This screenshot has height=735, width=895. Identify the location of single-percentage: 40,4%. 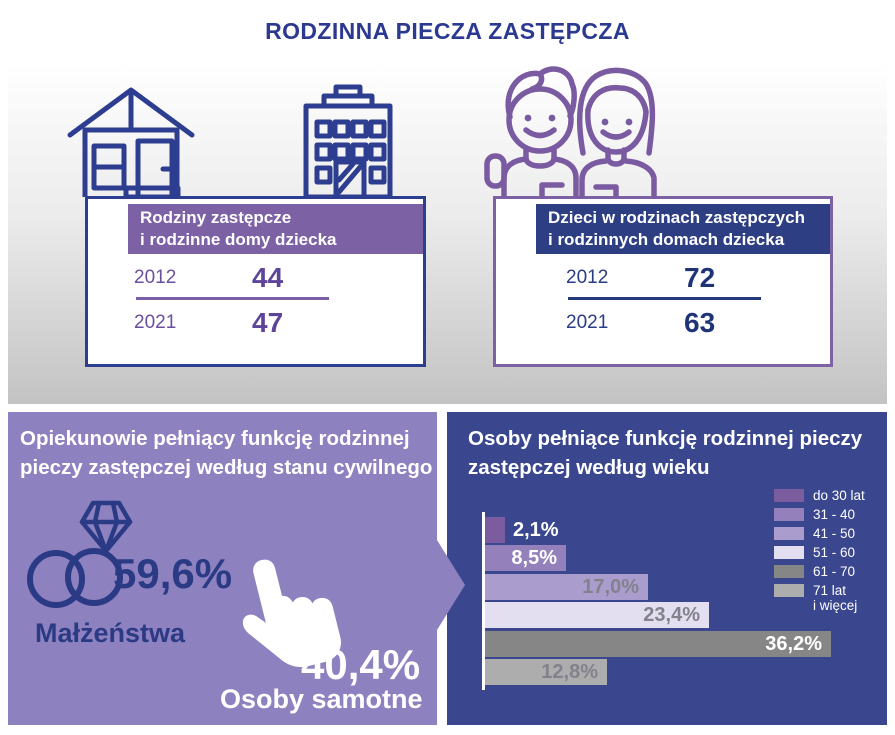
(361, 664).